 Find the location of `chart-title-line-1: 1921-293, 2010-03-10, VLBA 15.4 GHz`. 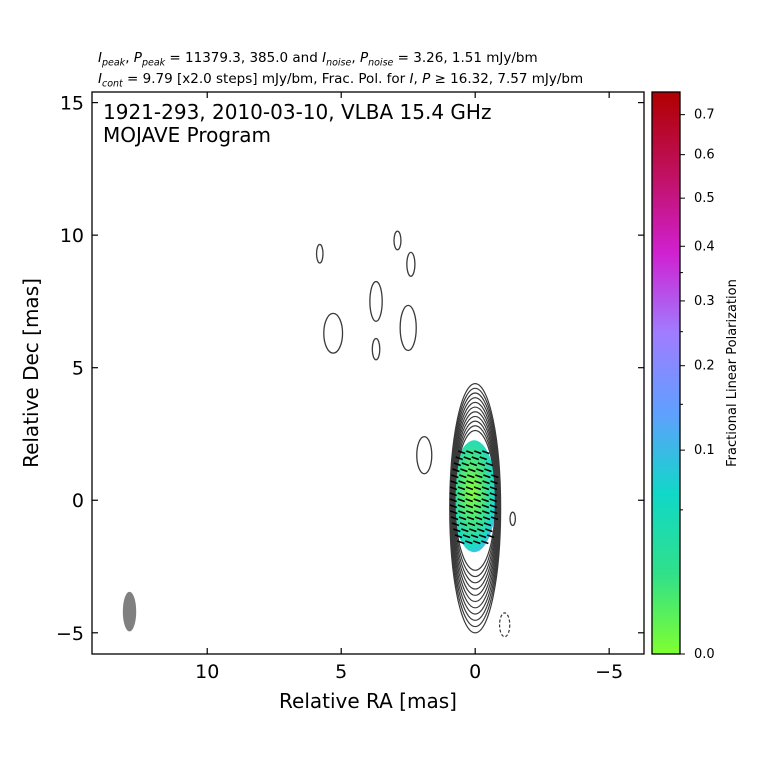

chart-title-line-1: 1921-293, 2010-03-10, VLBA 15.4 GHz is located at coordinates (297, 112).